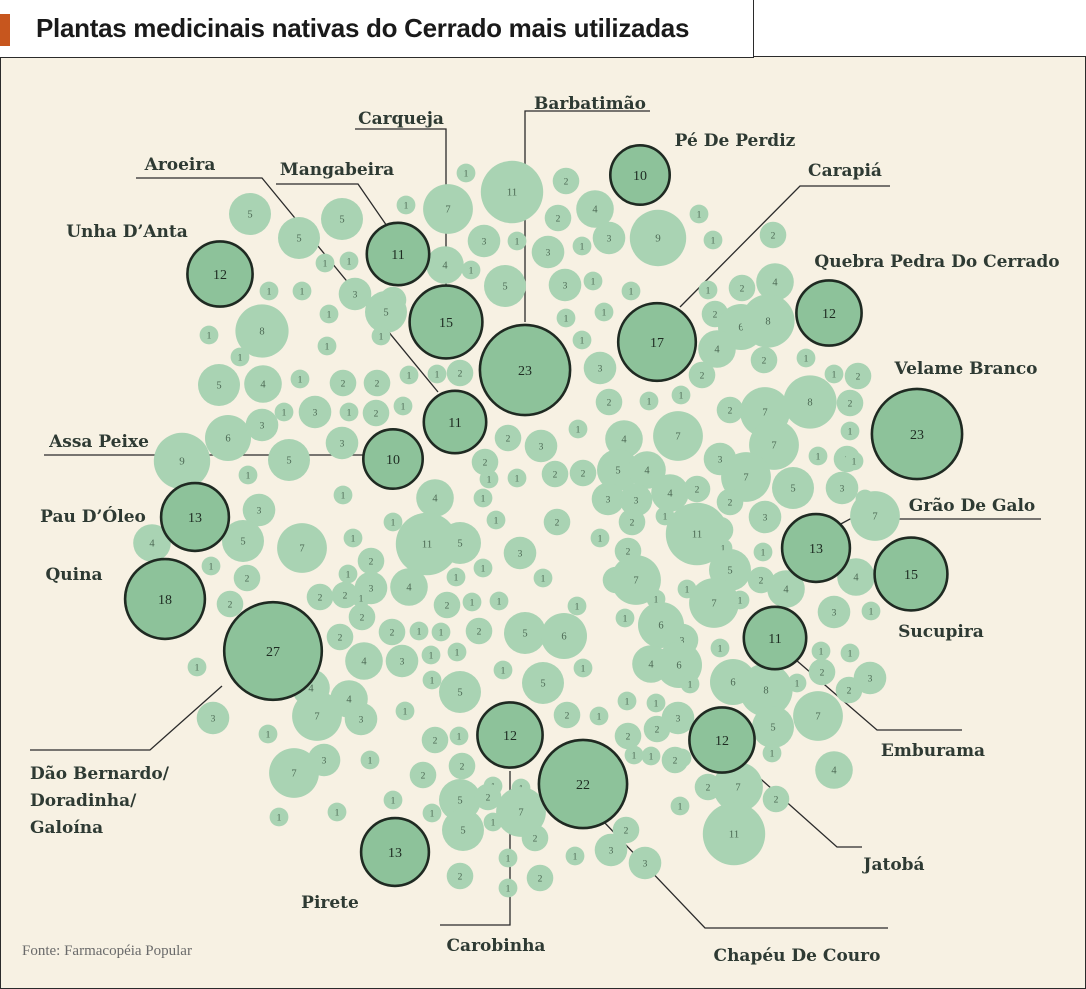 The height and width of the screenshot is (989, 1086). I want to click on bubble-assa-peixe, so click(392, 458).